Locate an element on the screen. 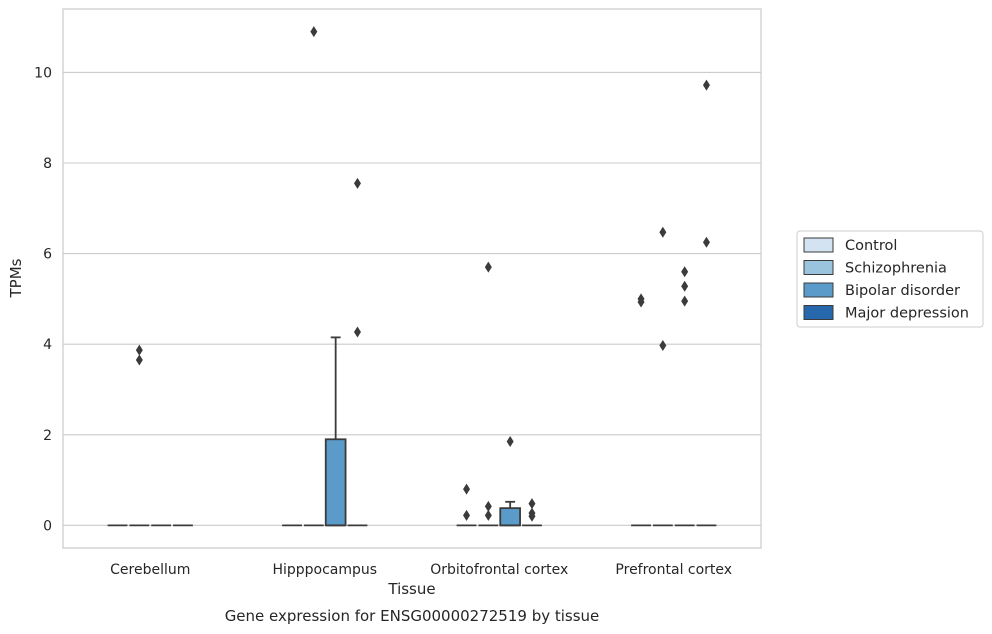 The height and width of the screenshot is (634, 992). x-axis-label: Tissue is located at coordinates (411, 589).